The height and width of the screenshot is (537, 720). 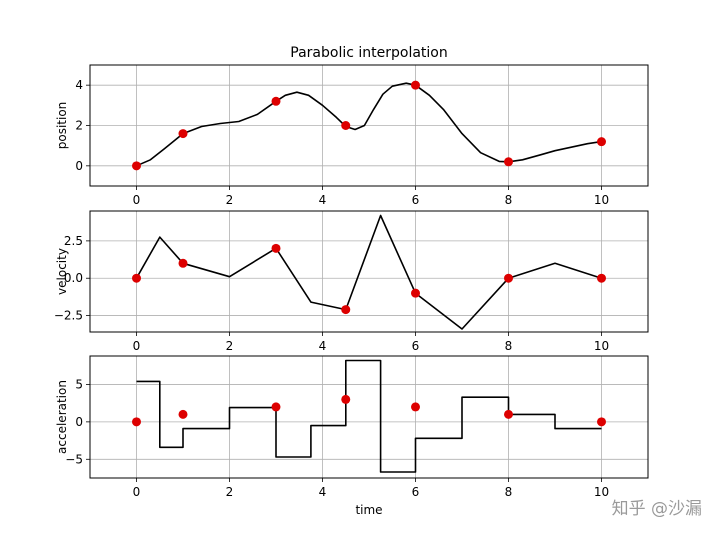 What do you see at coordinates (323, 492) in the screenshot?
I see `acceleration-xtick-label: 4` at bounding box center [323, 492].